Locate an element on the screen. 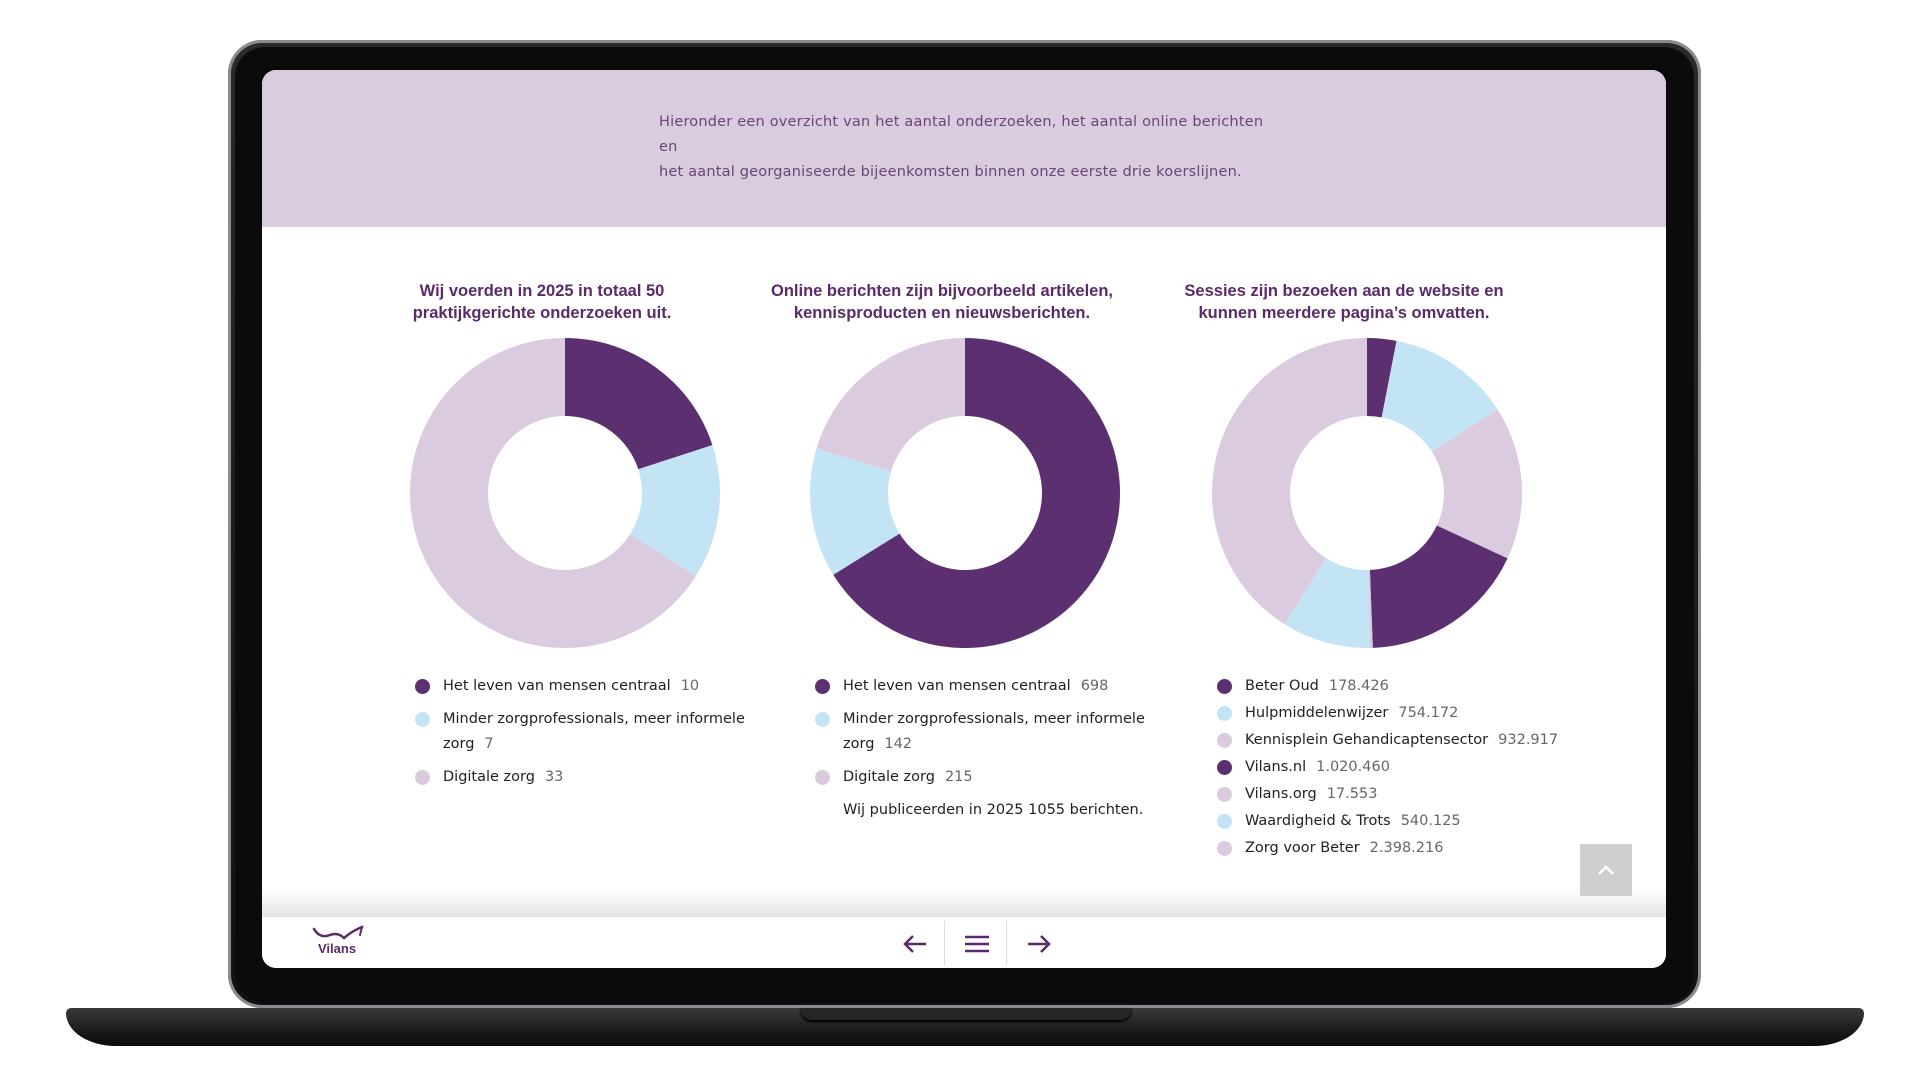  menu-button is located at coordinates (977, 944).